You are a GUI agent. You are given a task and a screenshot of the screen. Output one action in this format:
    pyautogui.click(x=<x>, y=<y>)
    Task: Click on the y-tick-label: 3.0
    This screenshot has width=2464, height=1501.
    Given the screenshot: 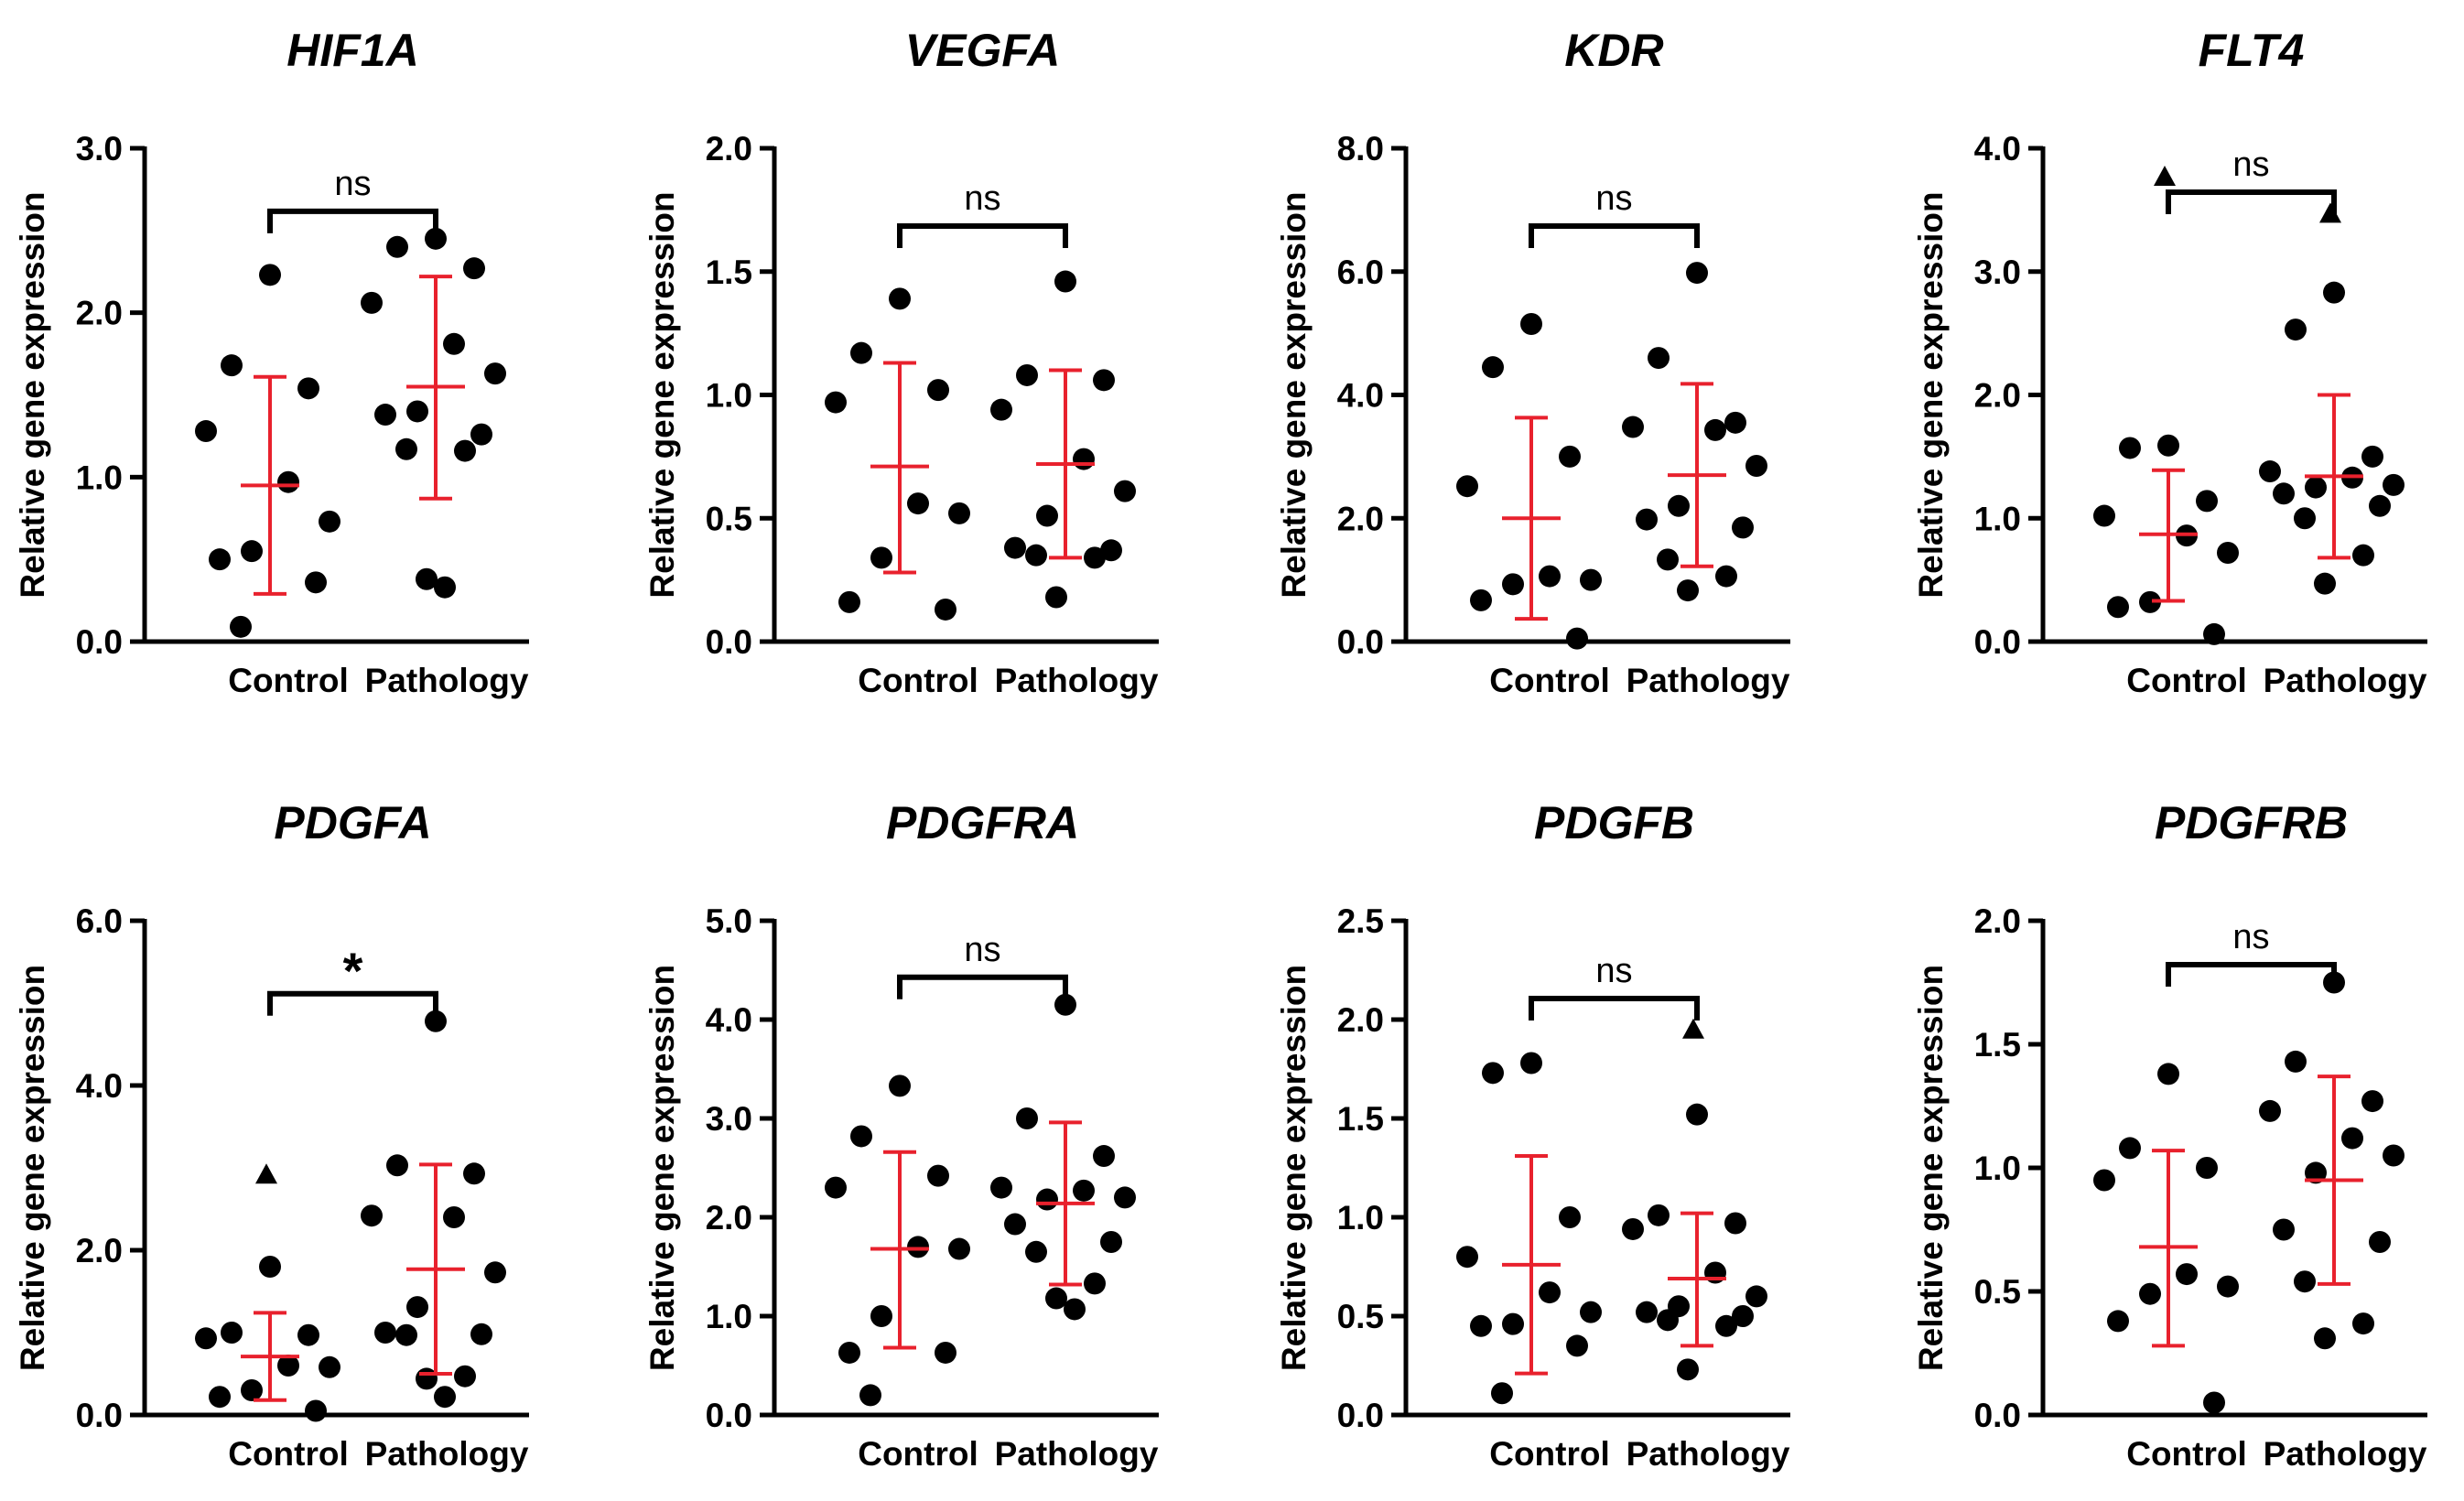 What is the action you would take?
    pyautogui.click(x=99, y=148)
    